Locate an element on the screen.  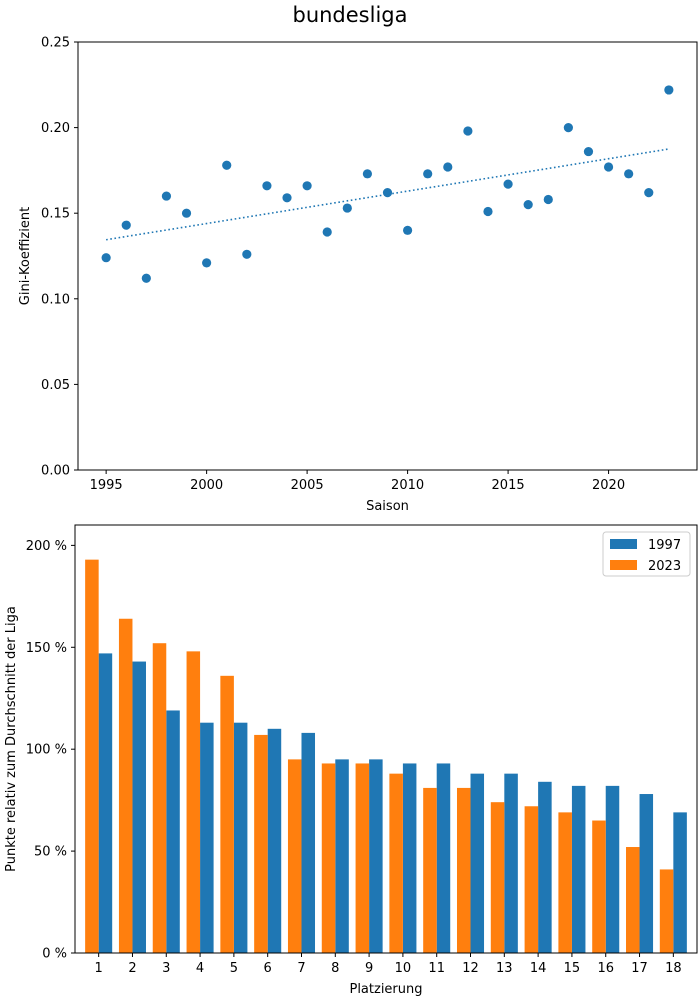
x-tick-label: 2005 is located at coordinates (307, 485).